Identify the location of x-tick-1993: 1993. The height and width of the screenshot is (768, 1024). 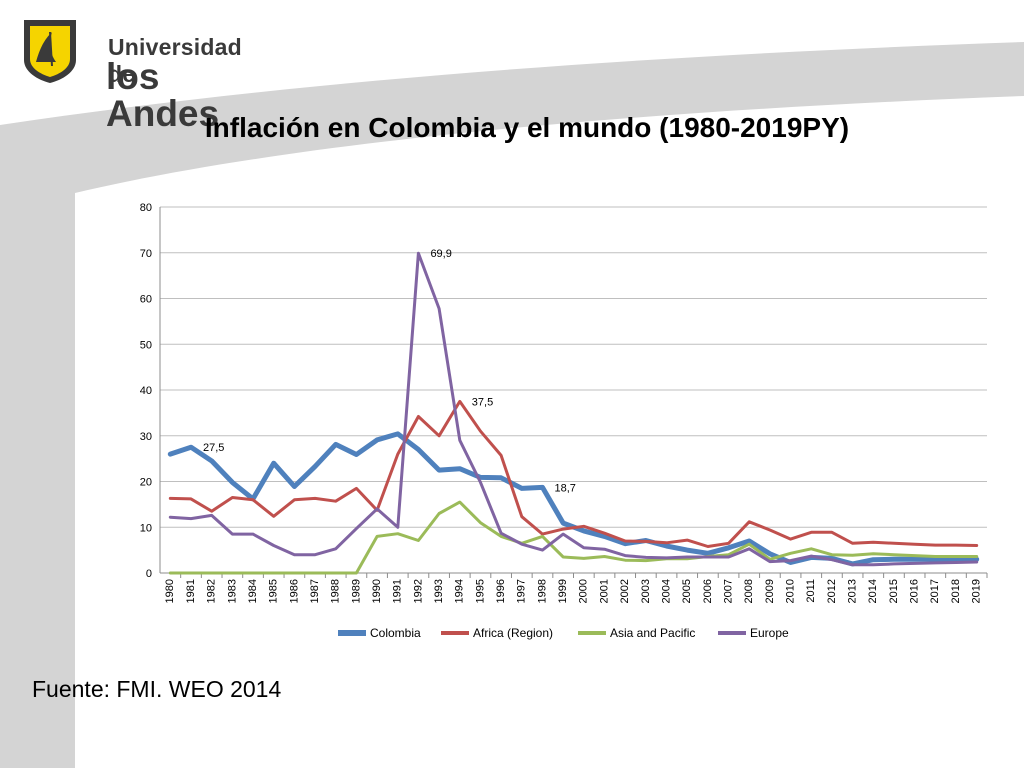
(439, 591).